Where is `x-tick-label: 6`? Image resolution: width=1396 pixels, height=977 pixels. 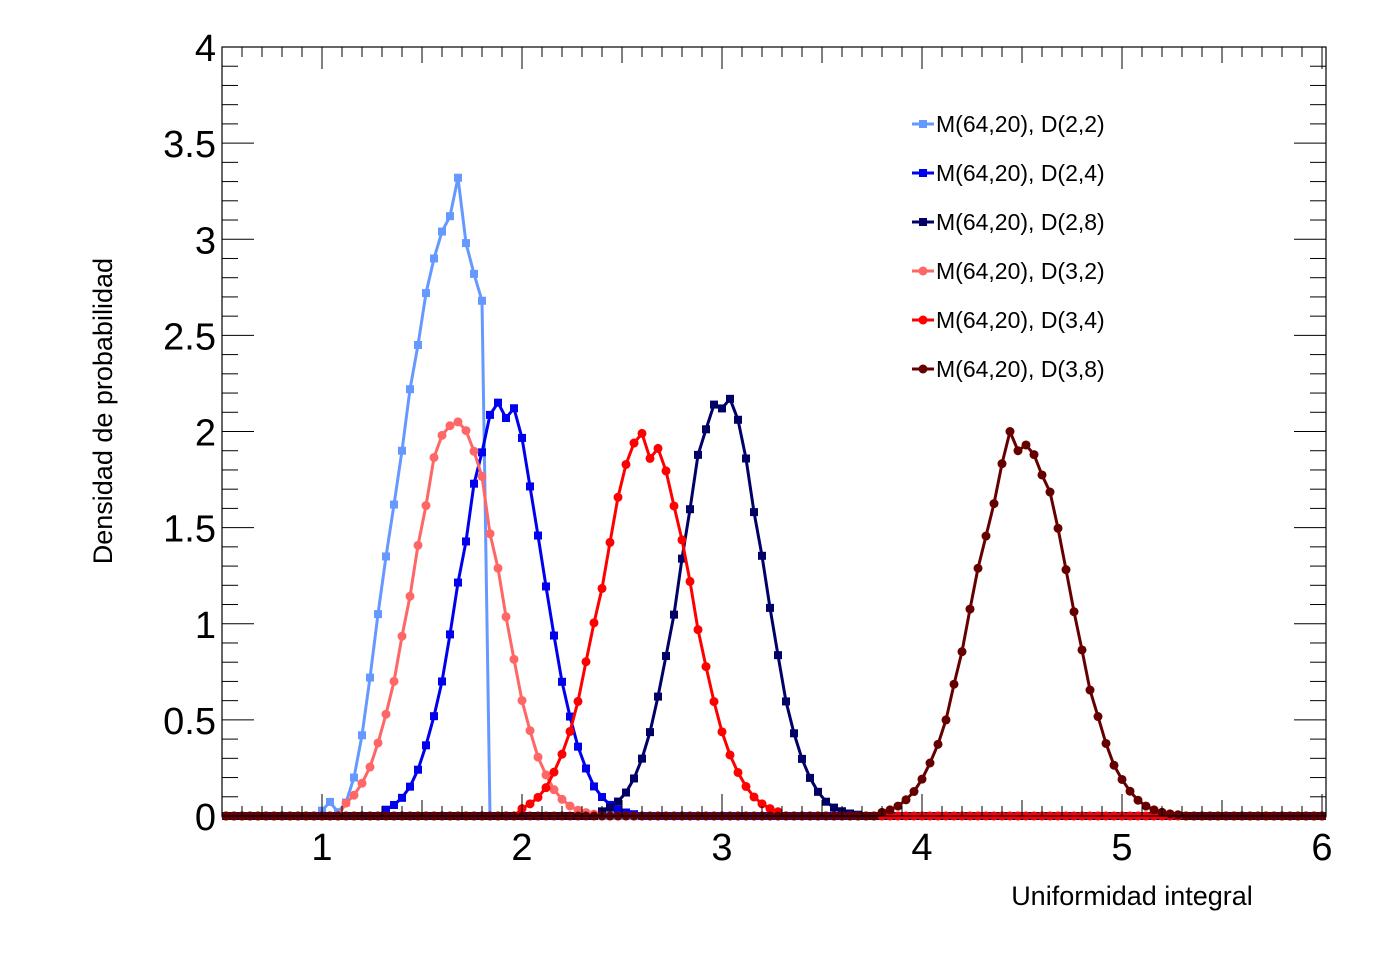 x-tick-label: 6 is located at coordinates (1321, 848).